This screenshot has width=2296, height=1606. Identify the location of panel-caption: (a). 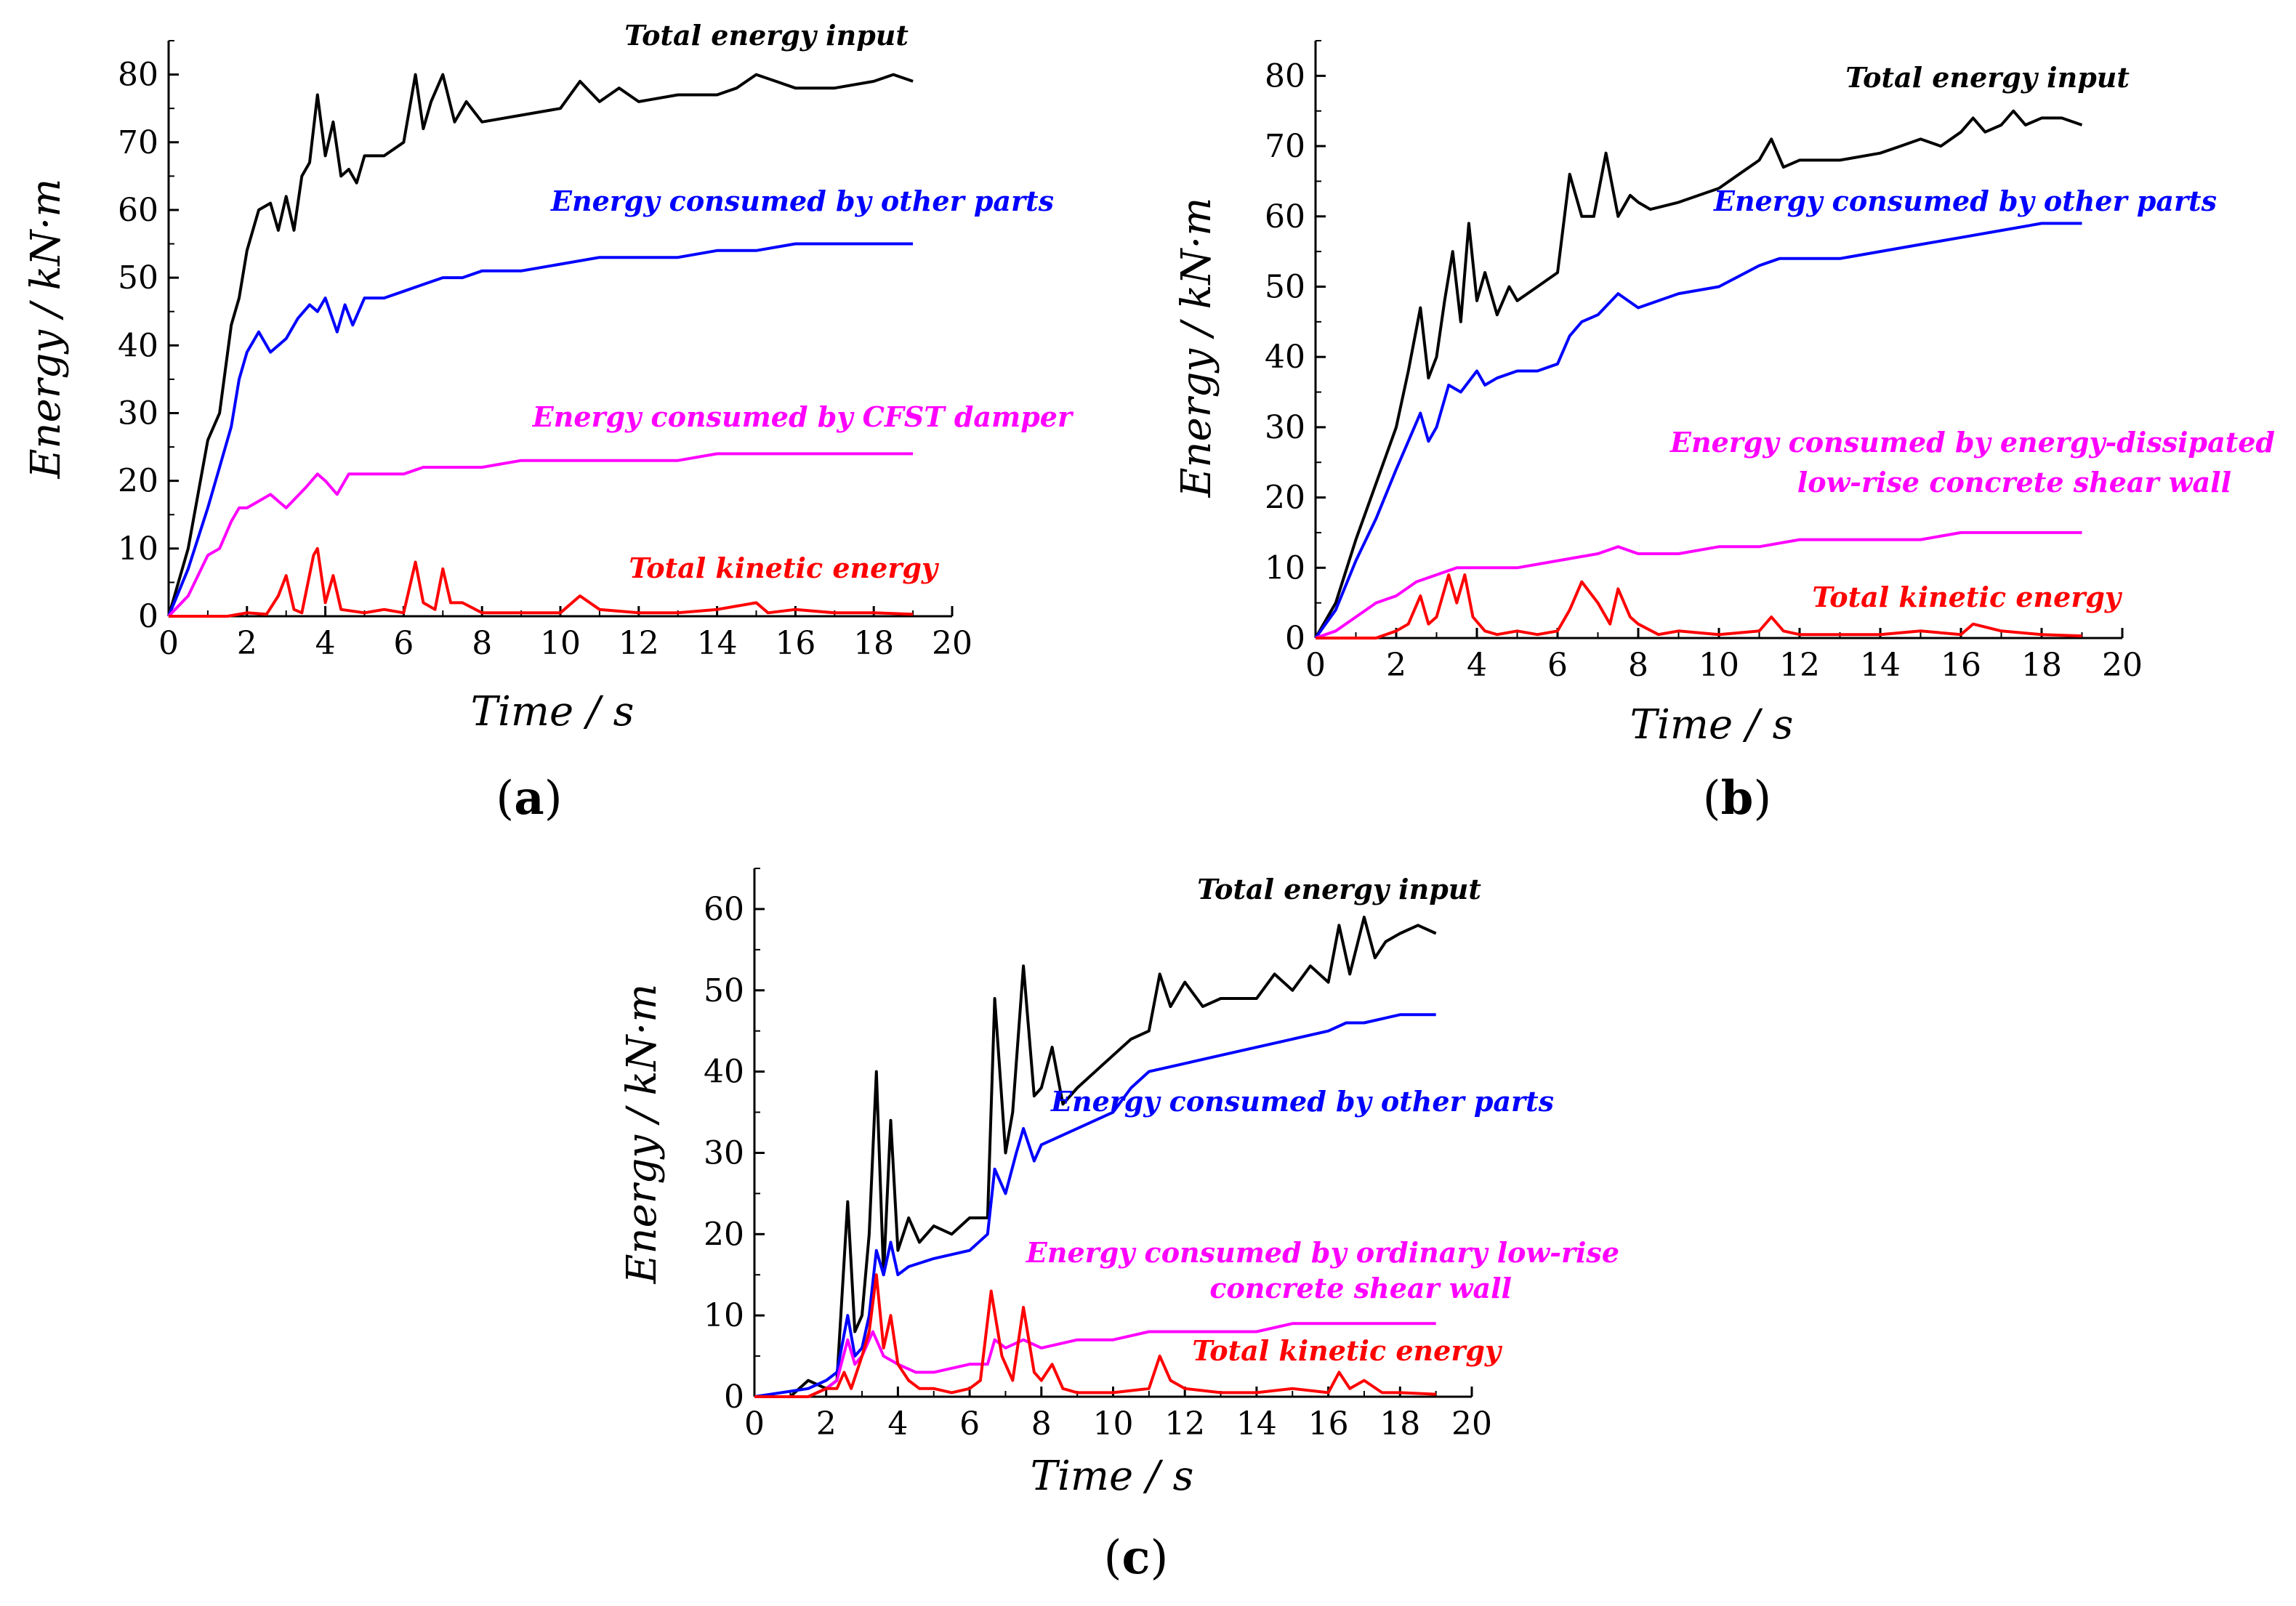
(529, 798).